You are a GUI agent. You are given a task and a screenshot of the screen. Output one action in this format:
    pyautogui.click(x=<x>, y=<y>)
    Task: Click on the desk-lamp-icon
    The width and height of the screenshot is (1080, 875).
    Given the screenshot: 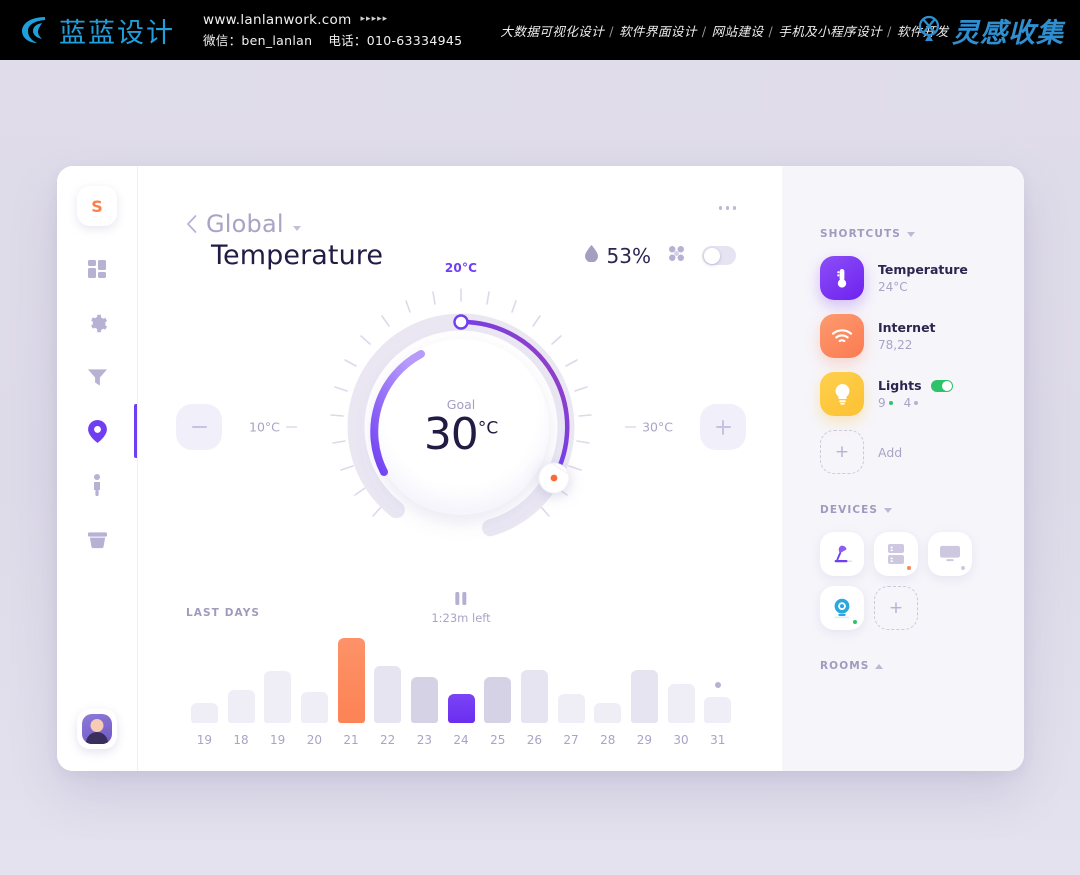 What is the action you would take?
    pyautogui.click(x=843, y=554)
    